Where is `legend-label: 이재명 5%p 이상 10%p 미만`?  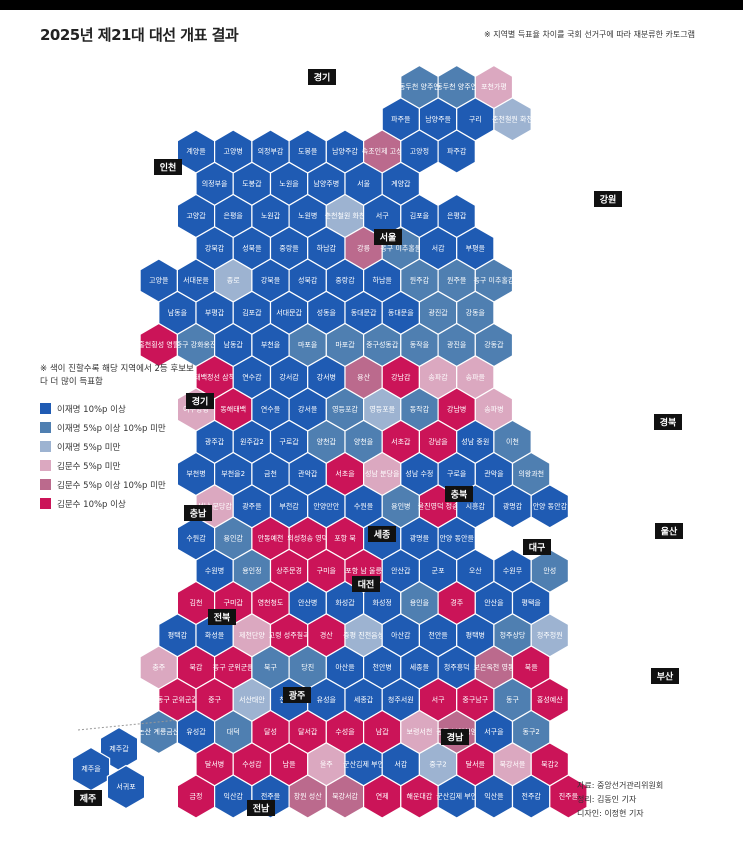 legend-label: 이재명 5%p 이상 10%p 미만 is located at coordinates (111, 428).